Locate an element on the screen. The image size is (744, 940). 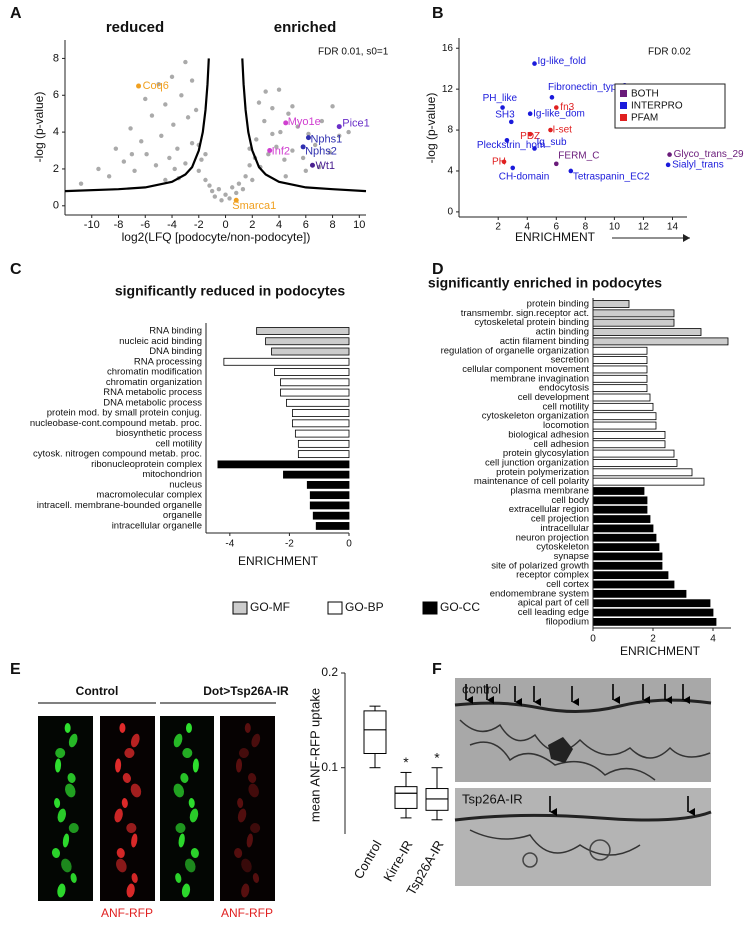
x-tick-label: 14 is located at coordinates (673, 227).